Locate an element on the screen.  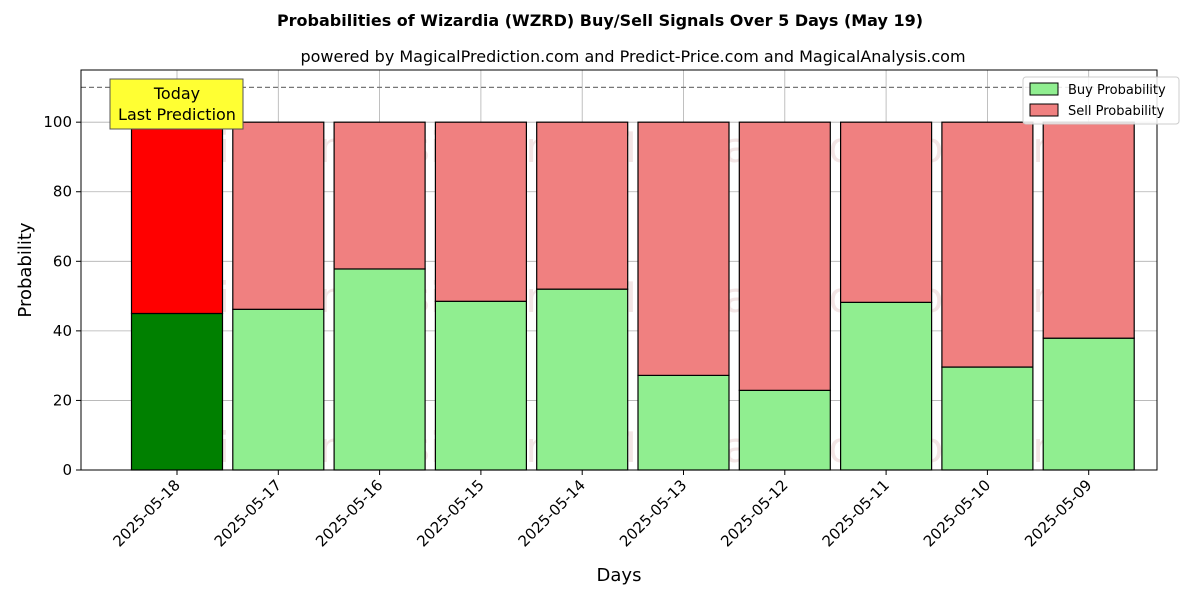
x-tick-label: 2025-05-16 is located at coordinates (349, 513).